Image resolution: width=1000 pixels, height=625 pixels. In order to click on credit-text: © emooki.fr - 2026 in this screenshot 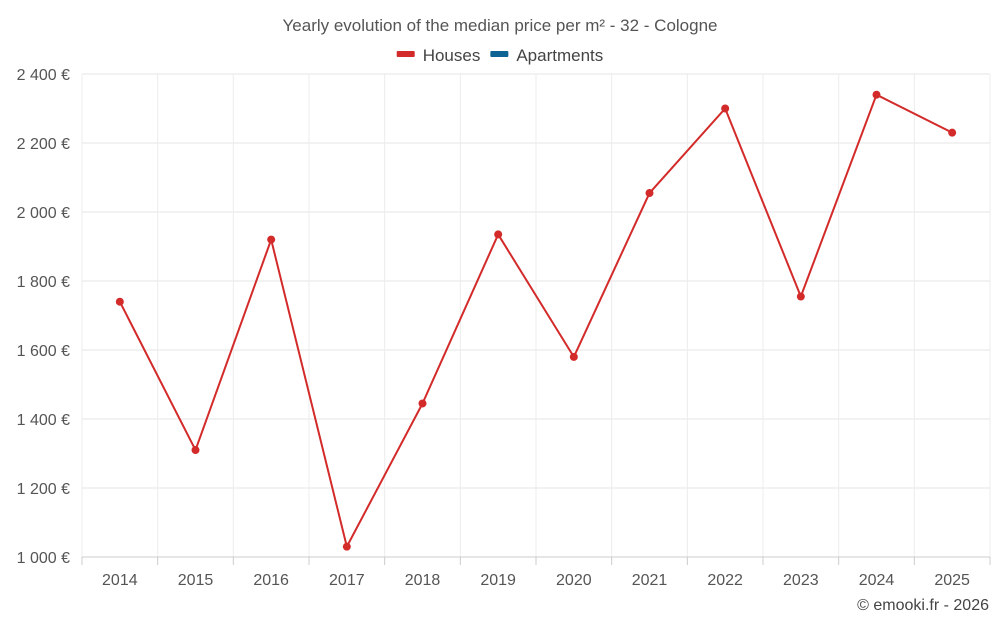, I will do `click(923, 605)`.